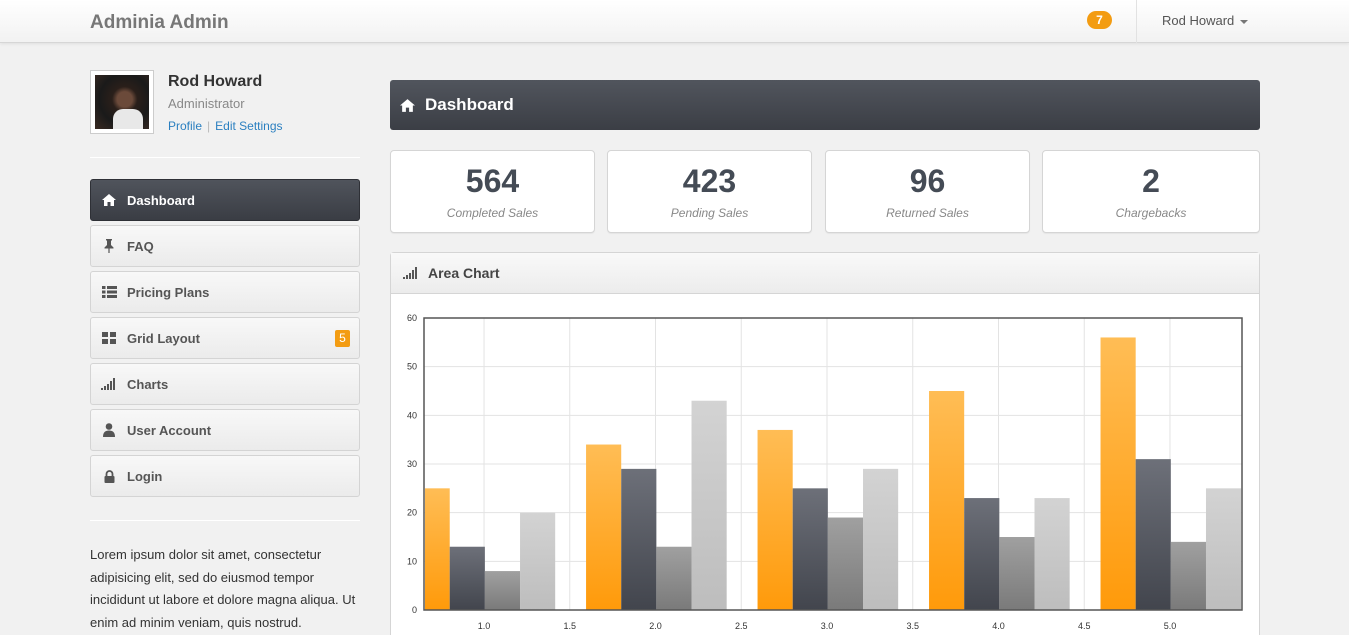 The height and width of the screenshot is (635, 1349). Describe the element at coordinates (185, 126) in the screenshot. I see `profile-link: Profile` at that location.